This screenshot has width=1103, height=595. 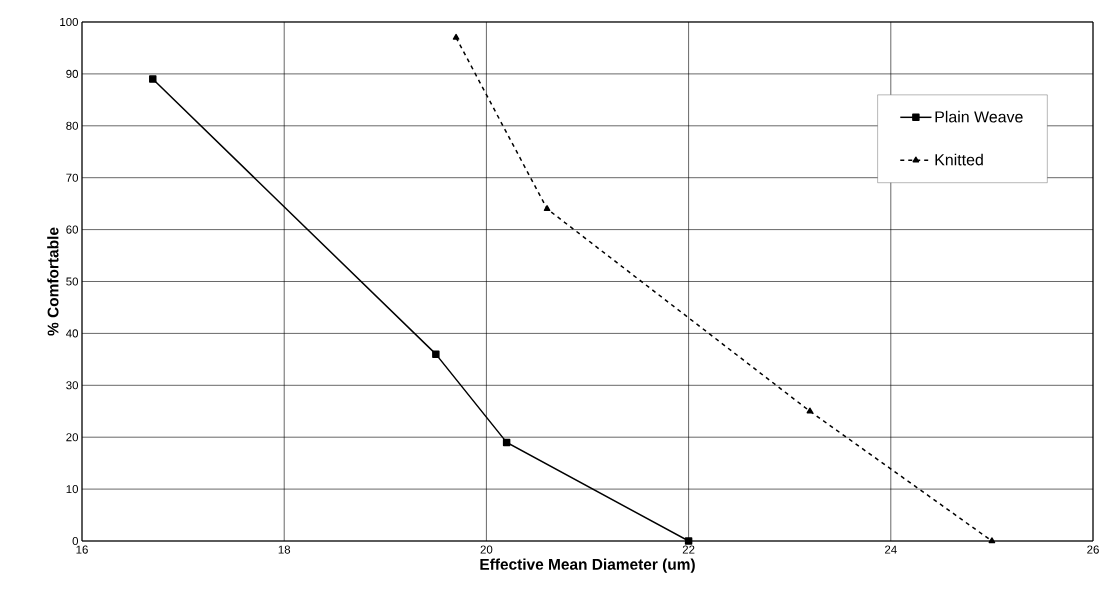 What do you see at coordinates (688, 549) in the screenshot?
I see `x-tick-label: 22` at bounding box center [688, 549].